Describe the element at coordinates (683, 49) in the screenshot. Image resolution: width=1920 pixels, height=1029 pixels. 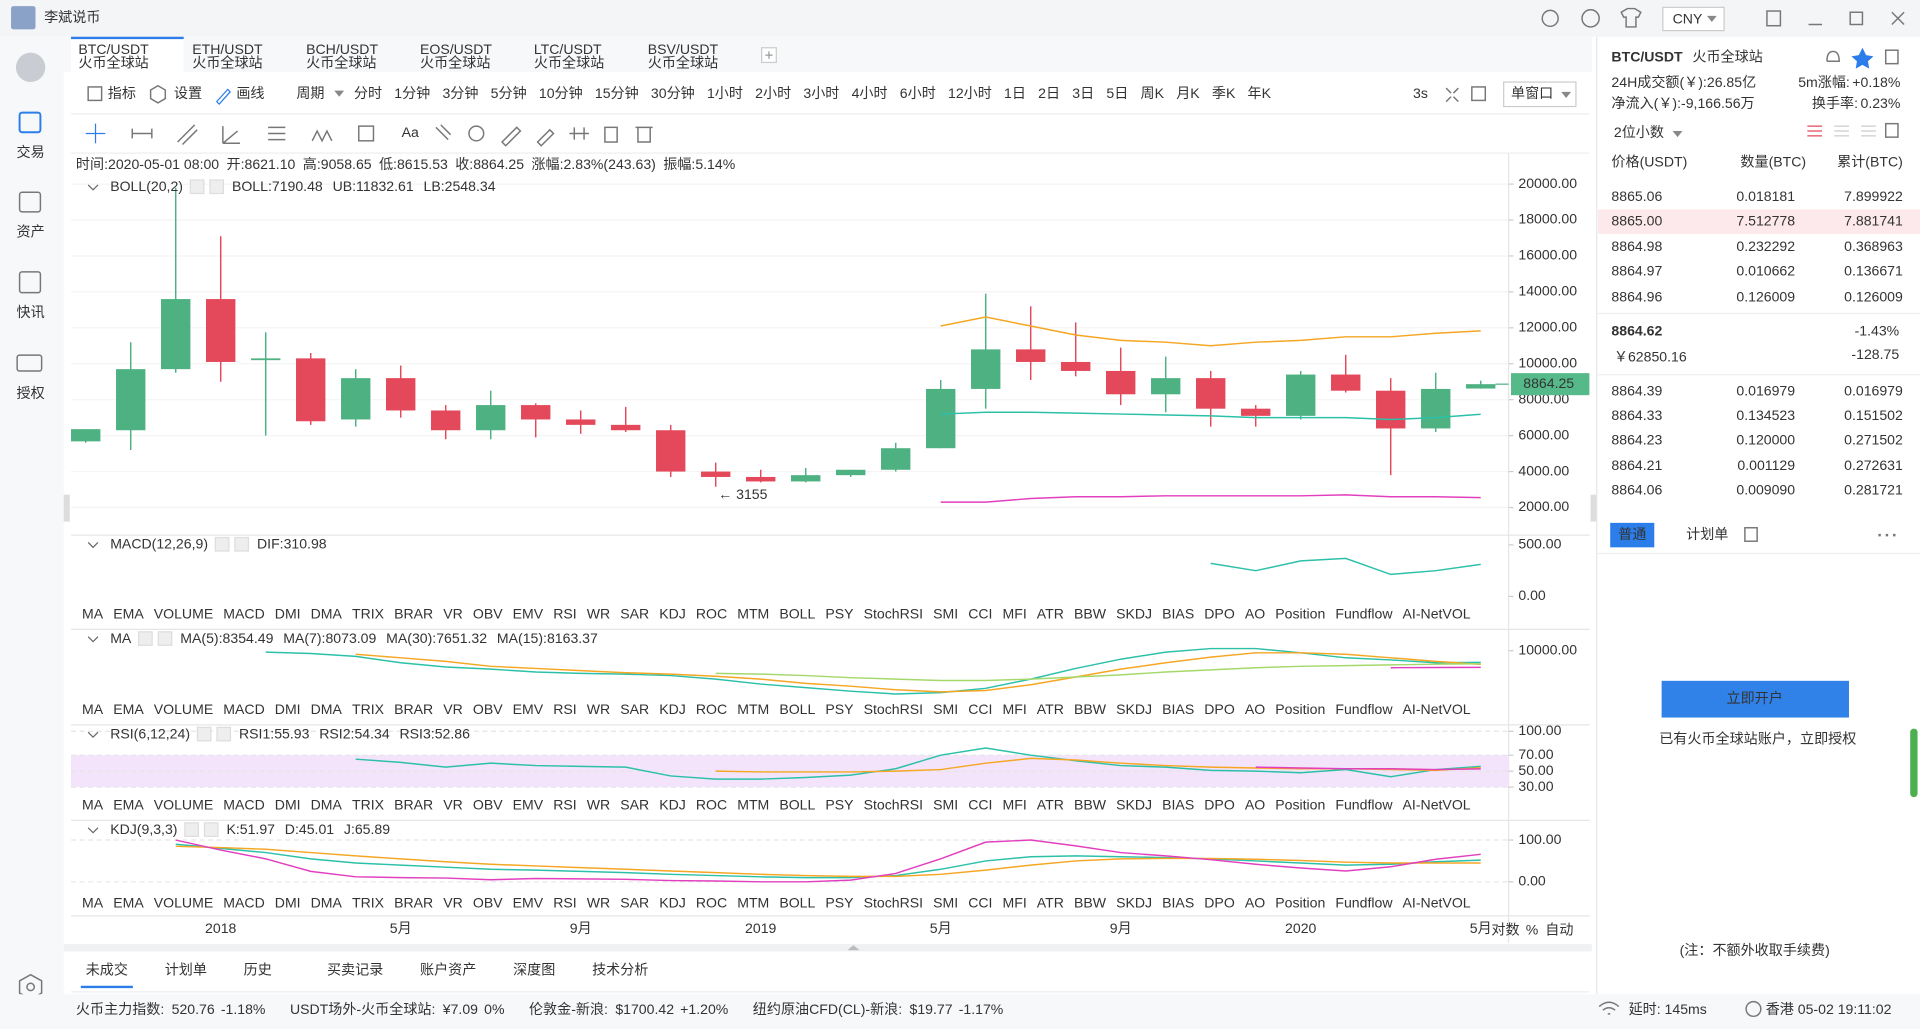
I see `pair-tab: BSV/USDT` at that location.